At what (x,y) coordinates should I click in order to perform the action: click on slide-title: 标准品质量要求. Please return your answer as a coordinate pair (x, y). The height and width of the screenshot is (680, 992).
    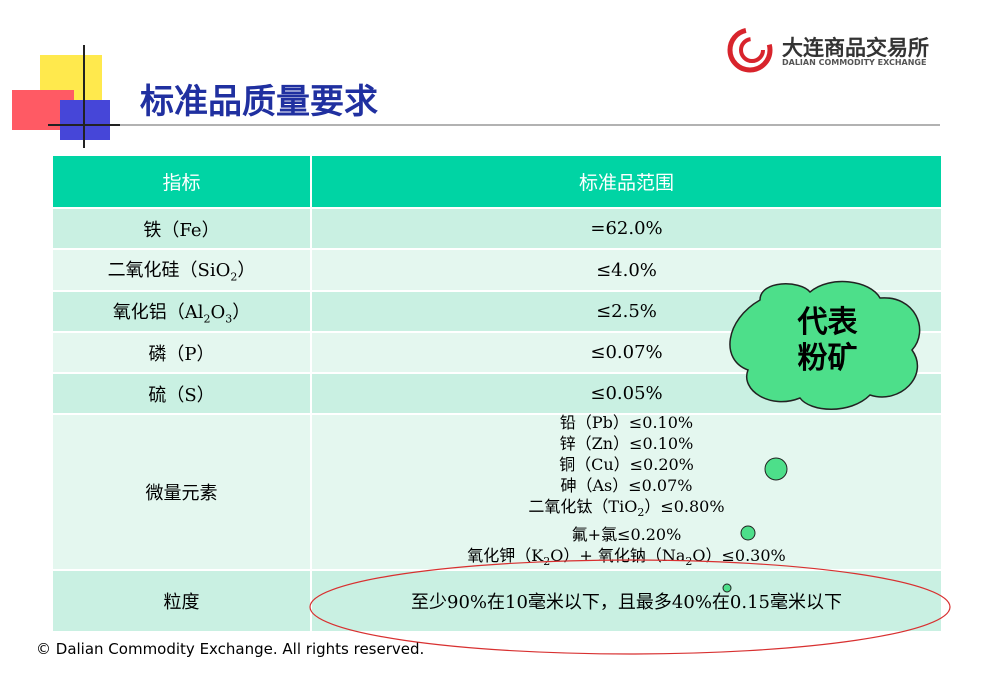
    Looking at the image, I should click on (259, 102).